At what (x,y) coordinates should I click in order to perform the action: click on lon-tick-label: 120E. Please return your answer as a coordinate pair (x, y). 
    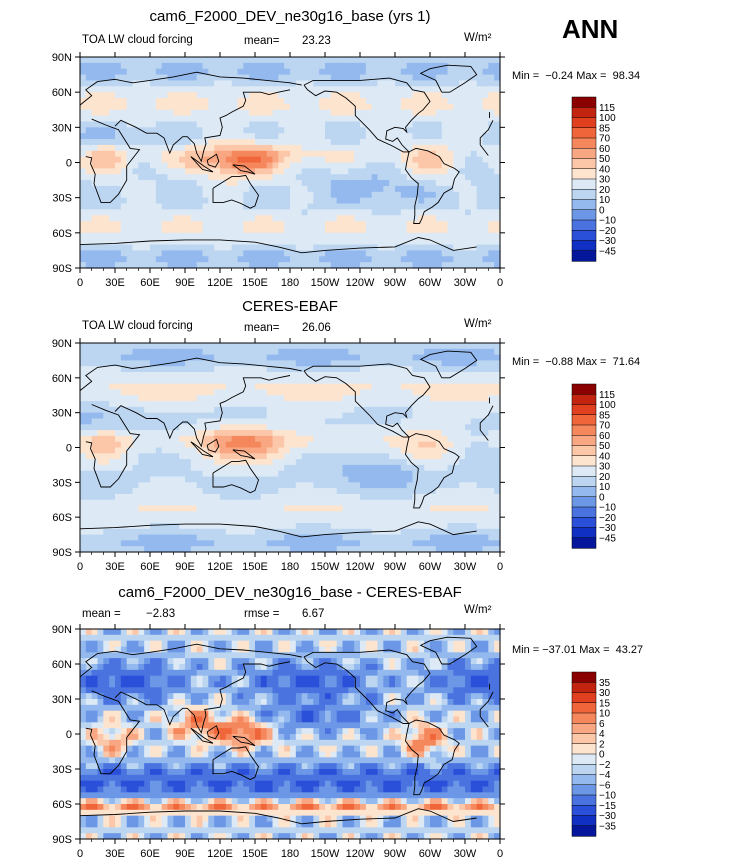
    Looking at the image, I should click on (220, 283).